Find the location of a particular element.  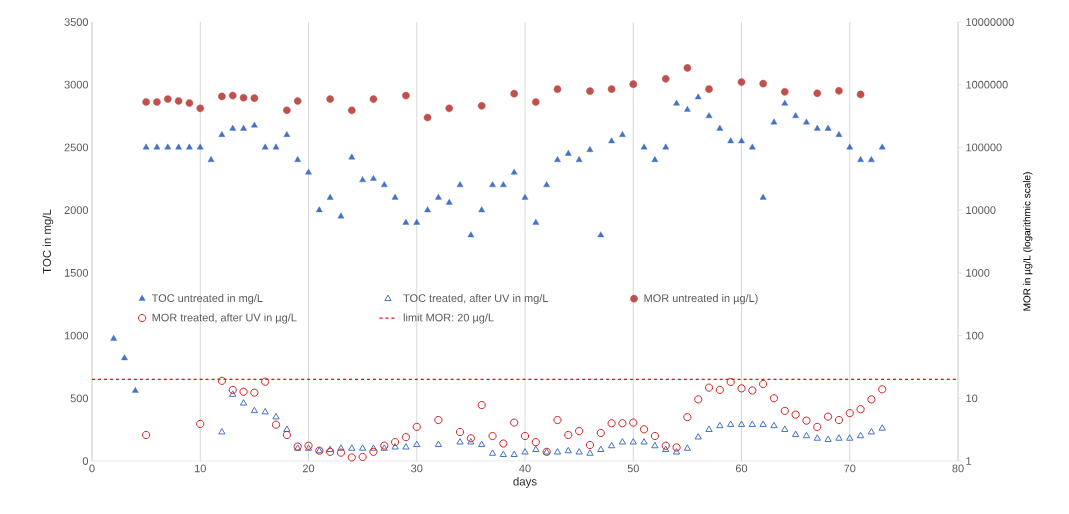

x-tick-label: 30 is located at coordinates (417, 468).